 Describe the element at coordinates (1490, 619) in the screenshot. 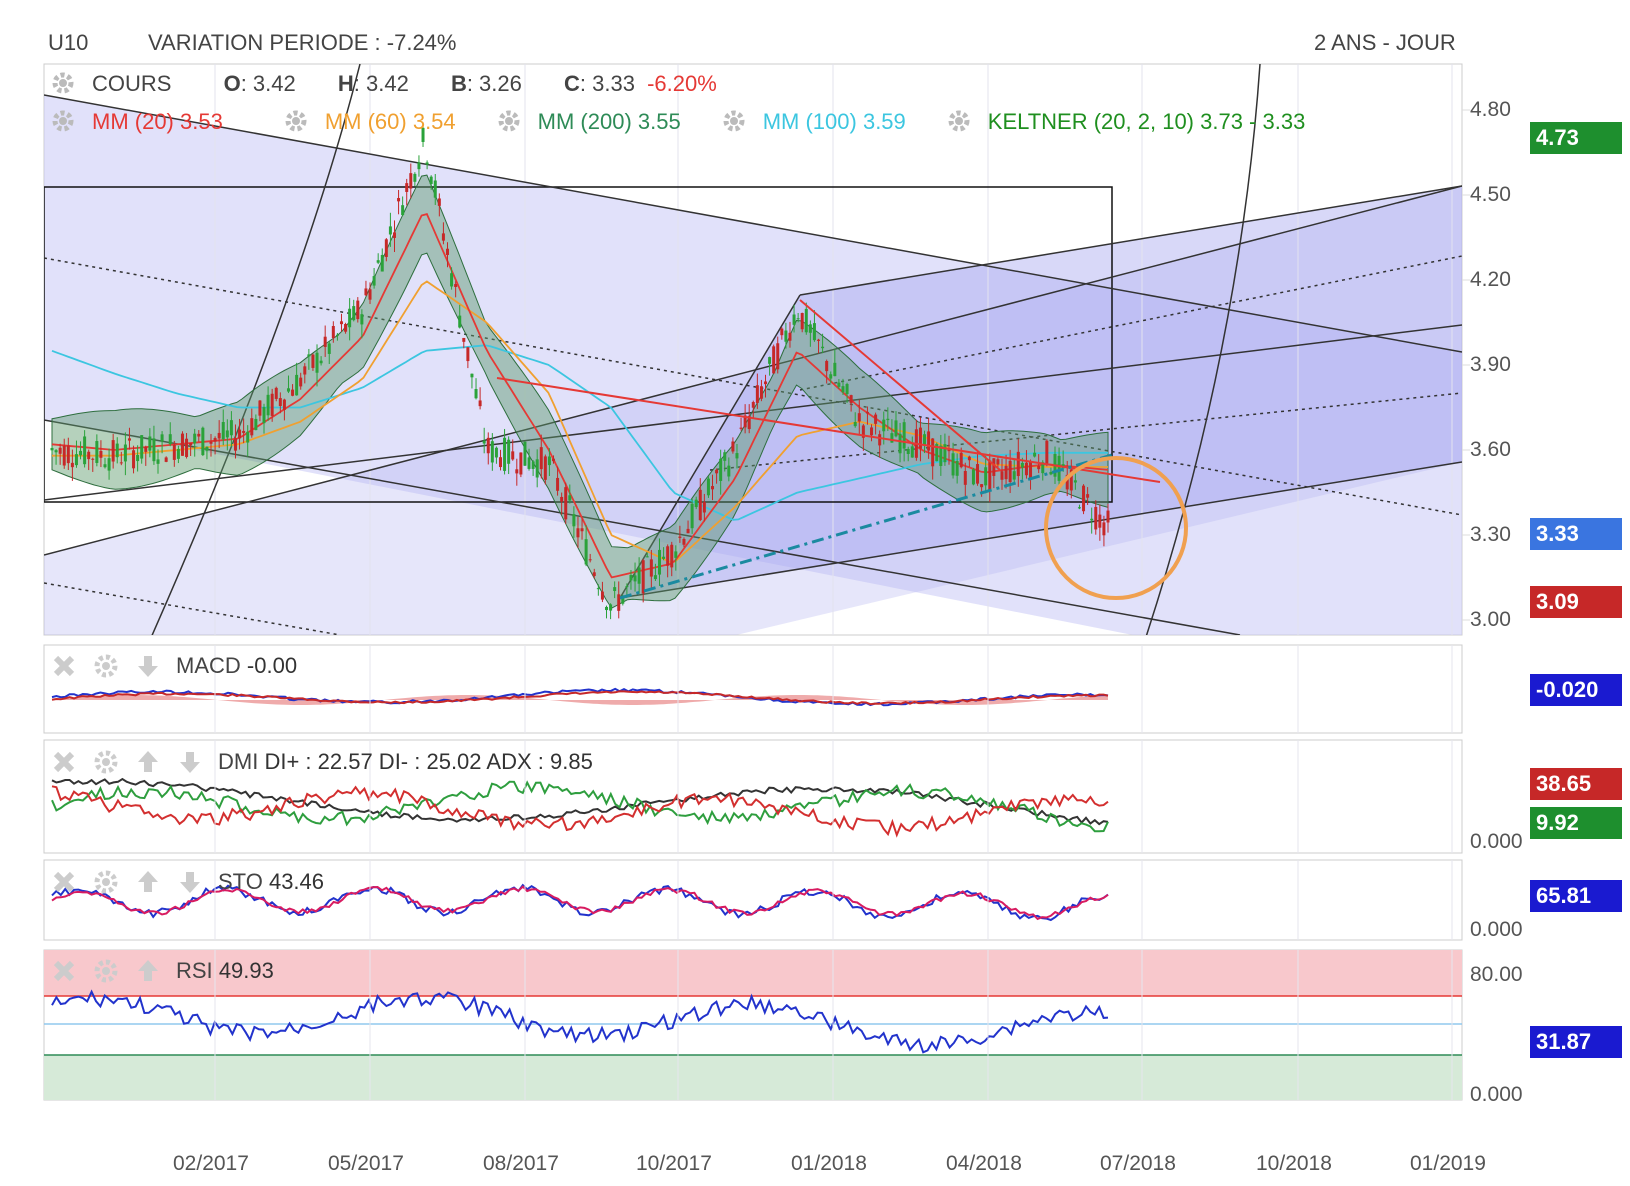

I see `price-tick: 3.00` at that location.